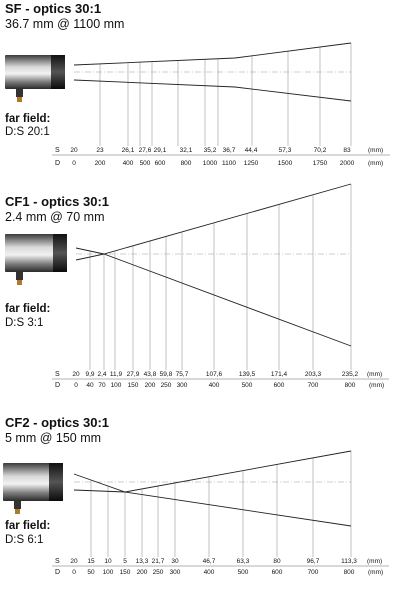  I want to click on spot-size-value: 57,3, so click(285, 150).